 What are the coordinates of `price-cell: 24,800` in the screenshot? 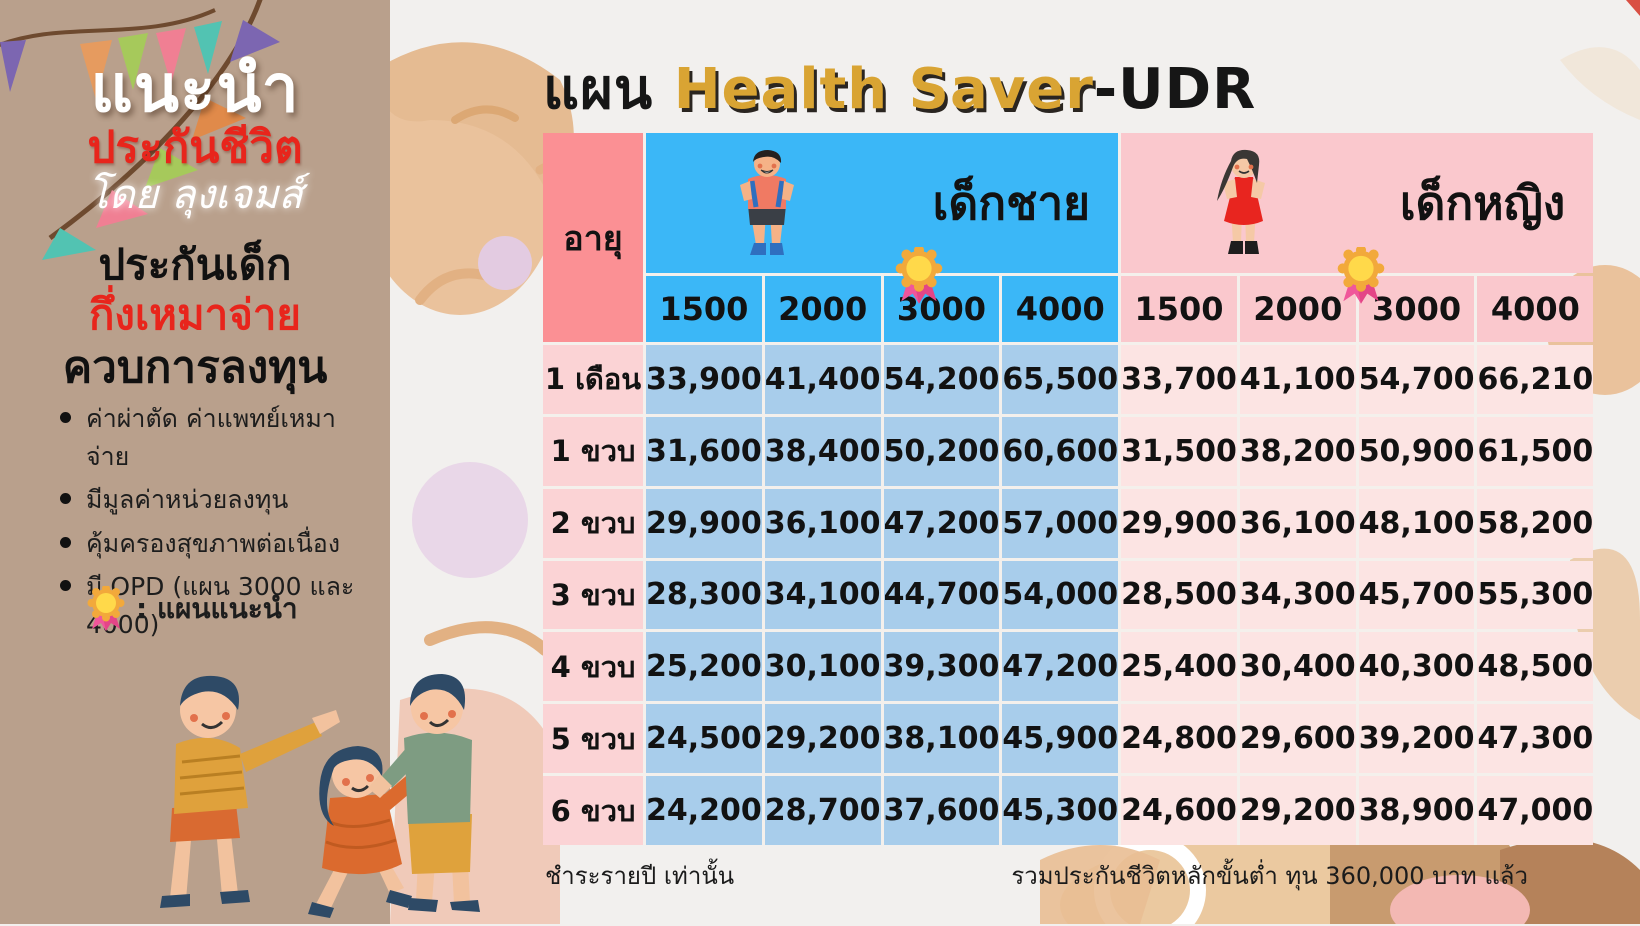 It's located at (1179, 739).